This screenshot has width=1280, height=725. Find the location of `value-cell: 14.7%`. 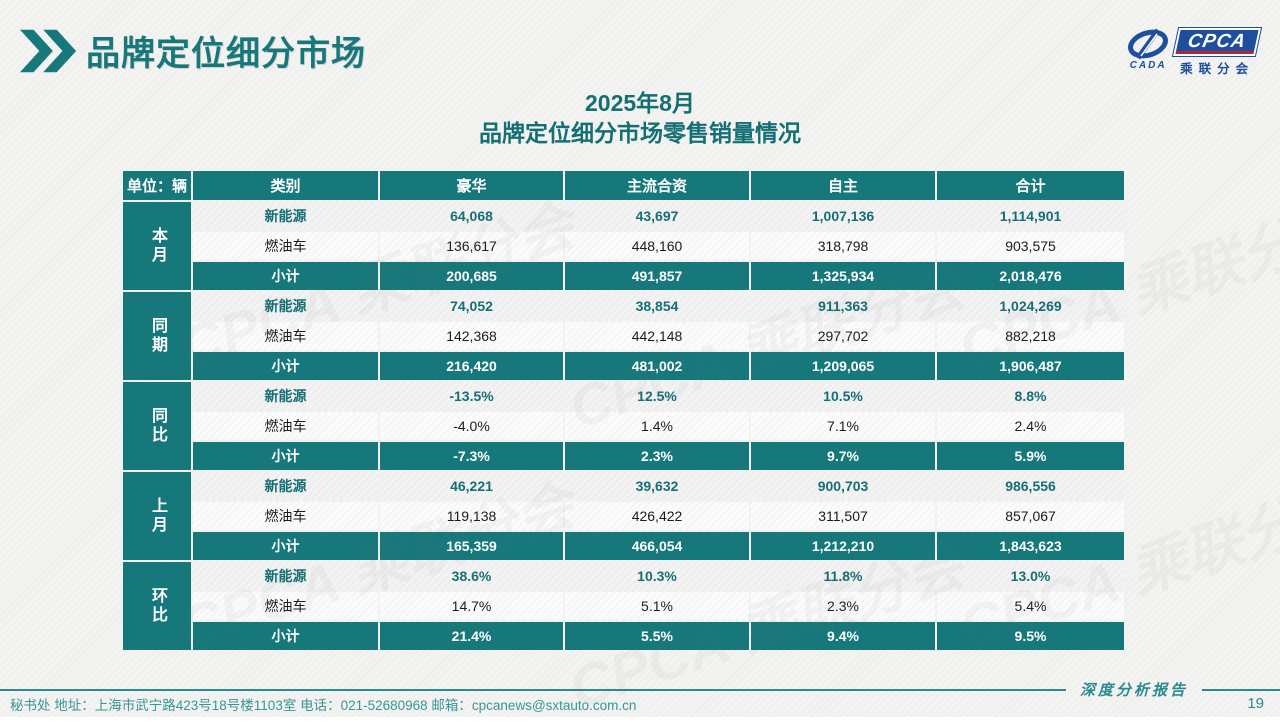

value-cell: 14.7% is located at coordinates (472, 606).